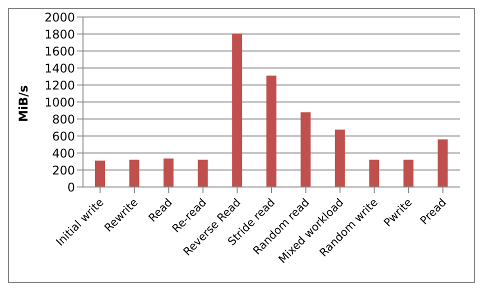  What do you see at coordinates (63, 153) in the screenshot?
I see `y-tick-label: 400` at bounding box center [63, 153].